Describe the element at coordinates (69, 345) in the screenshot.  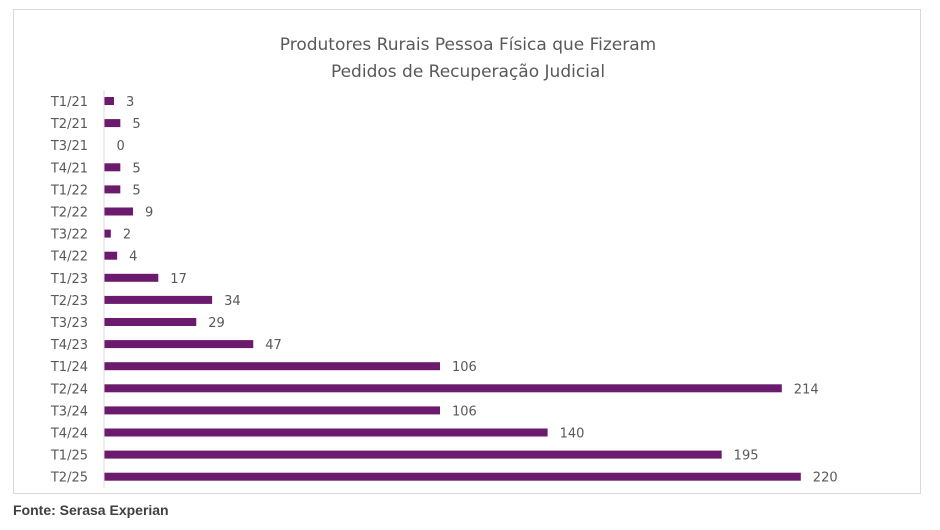
I see `category-label: T4/23` at that location.